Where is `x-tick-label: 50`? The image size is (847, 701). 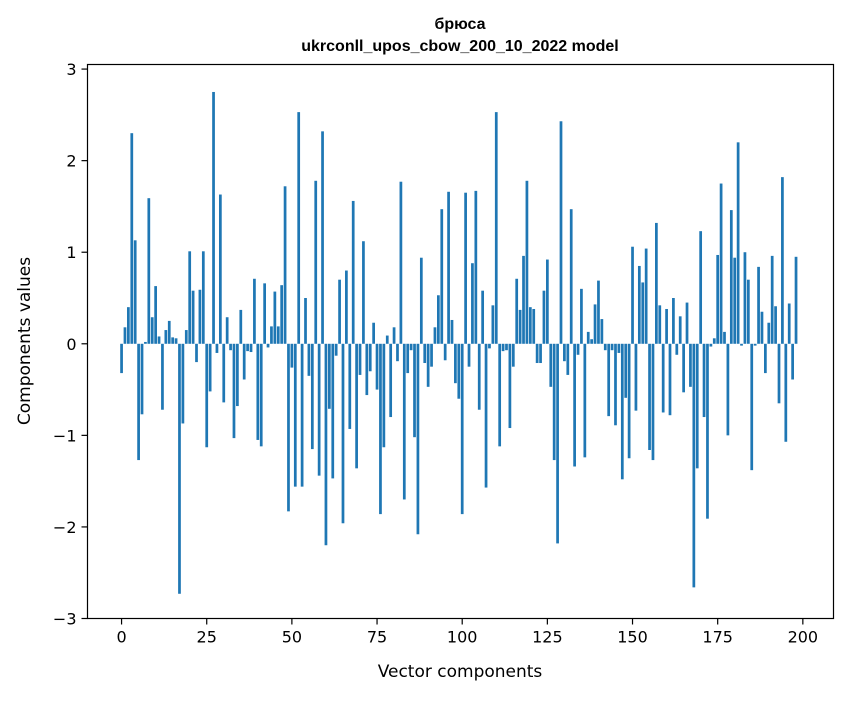
x-tick-label: 50 is located at coordinates (292, 637).